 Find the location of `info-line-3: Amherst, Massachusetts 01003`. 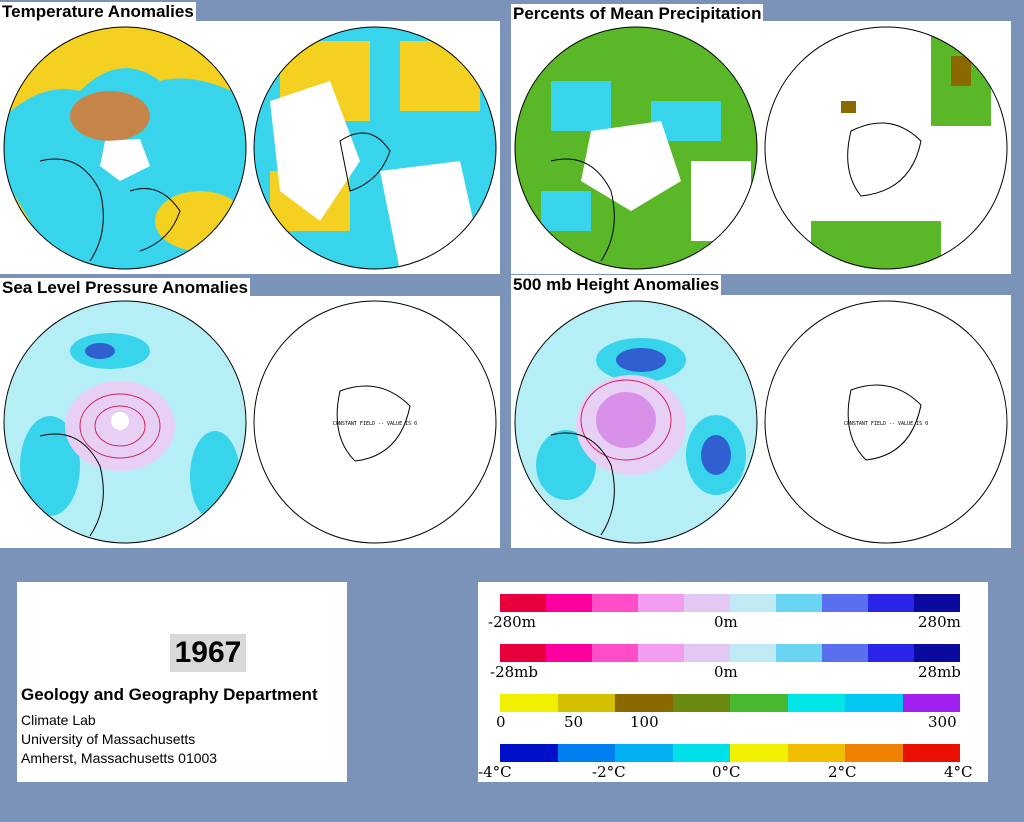

info-line-3: Amherst, Massachusetts 01003 is located at coordinates (119, 758).